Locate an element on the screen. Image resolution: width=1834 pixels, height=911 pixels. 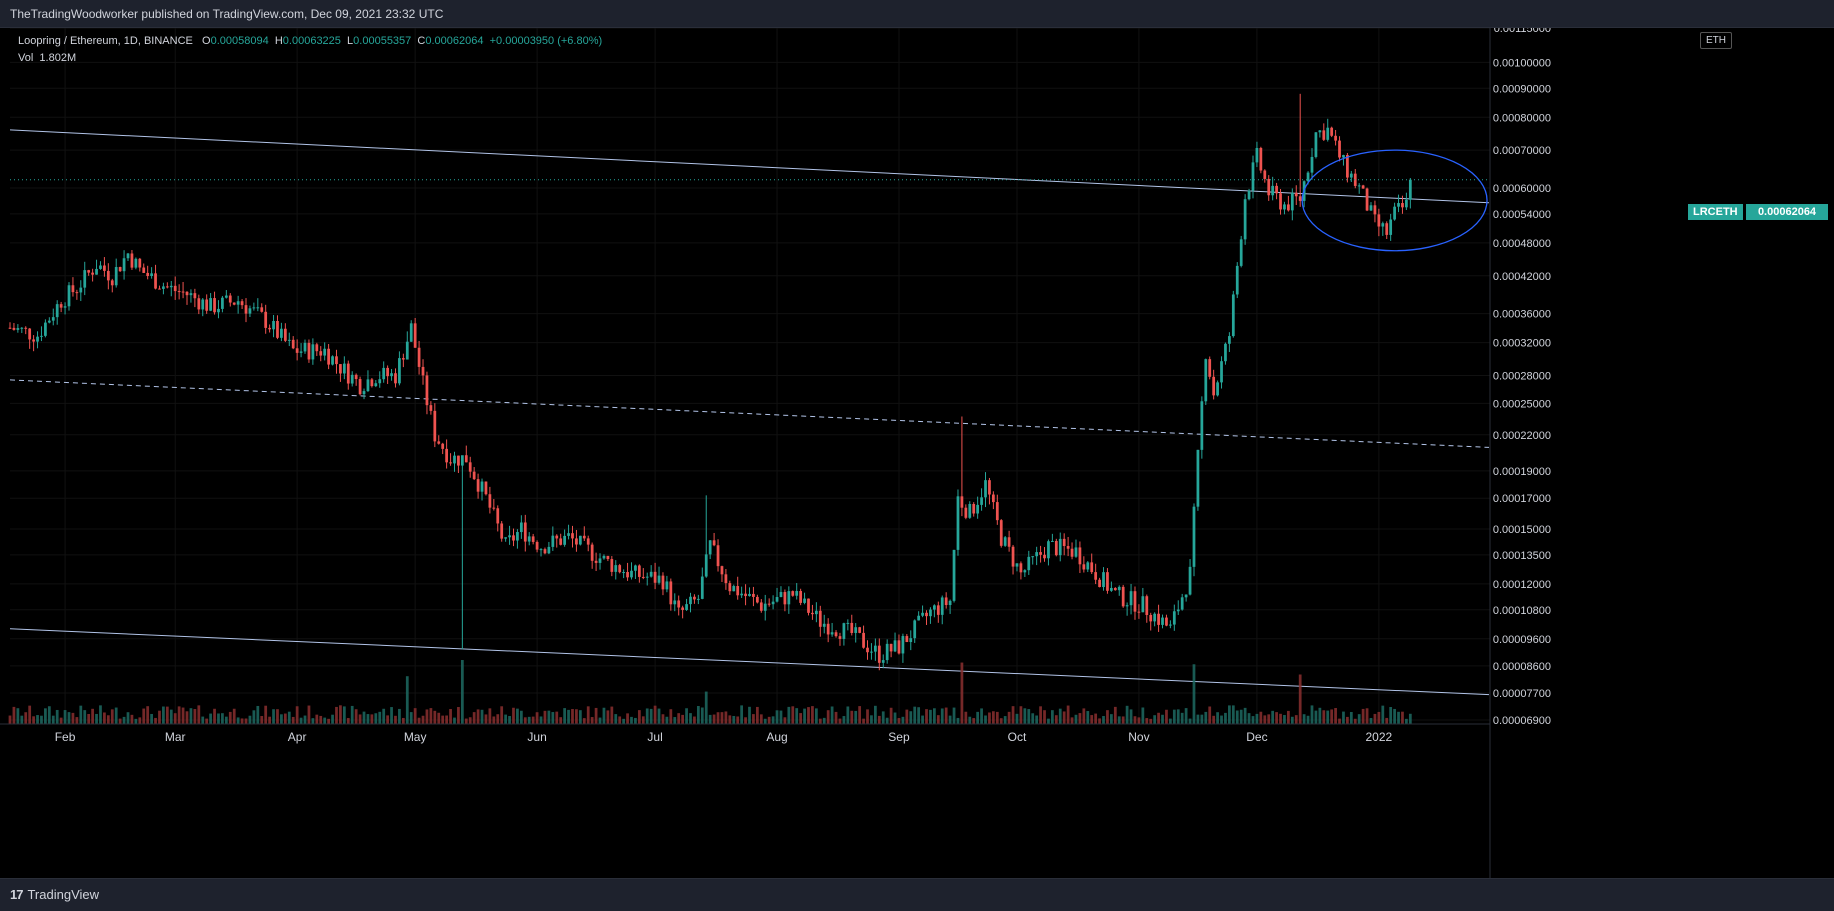
x-tick-label: Nov is located at coordinates (1138, 737).